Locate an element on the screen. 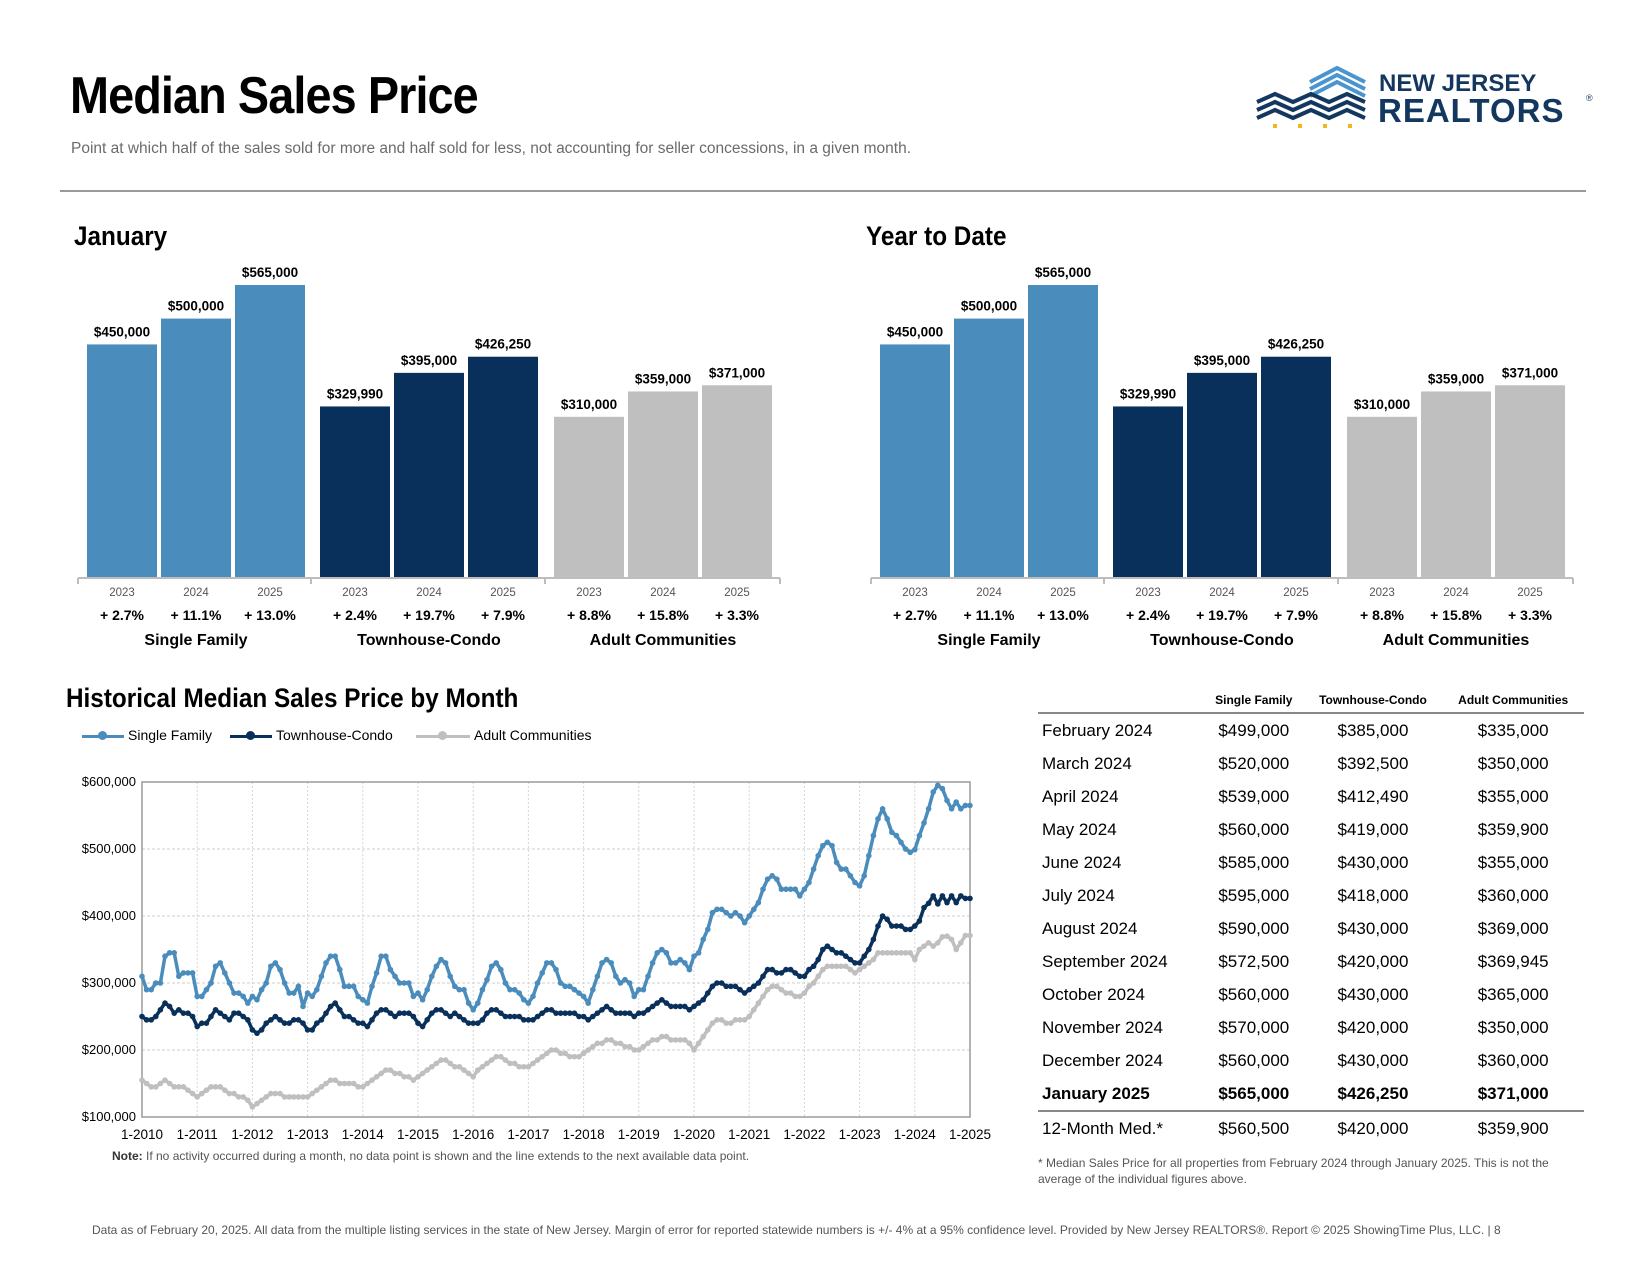  historical-title: Historical Median Sales Price by Month is located at coordinates (292, 698).